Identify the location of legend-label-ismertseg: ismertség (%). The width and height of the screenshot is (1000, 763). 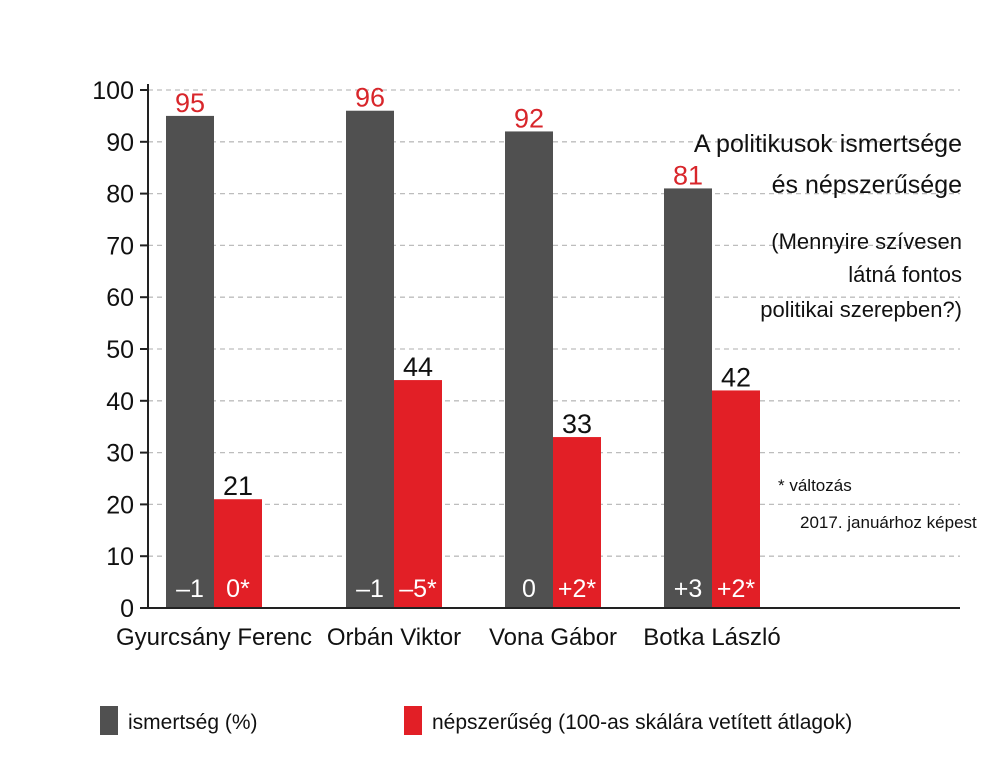
(193, 722).